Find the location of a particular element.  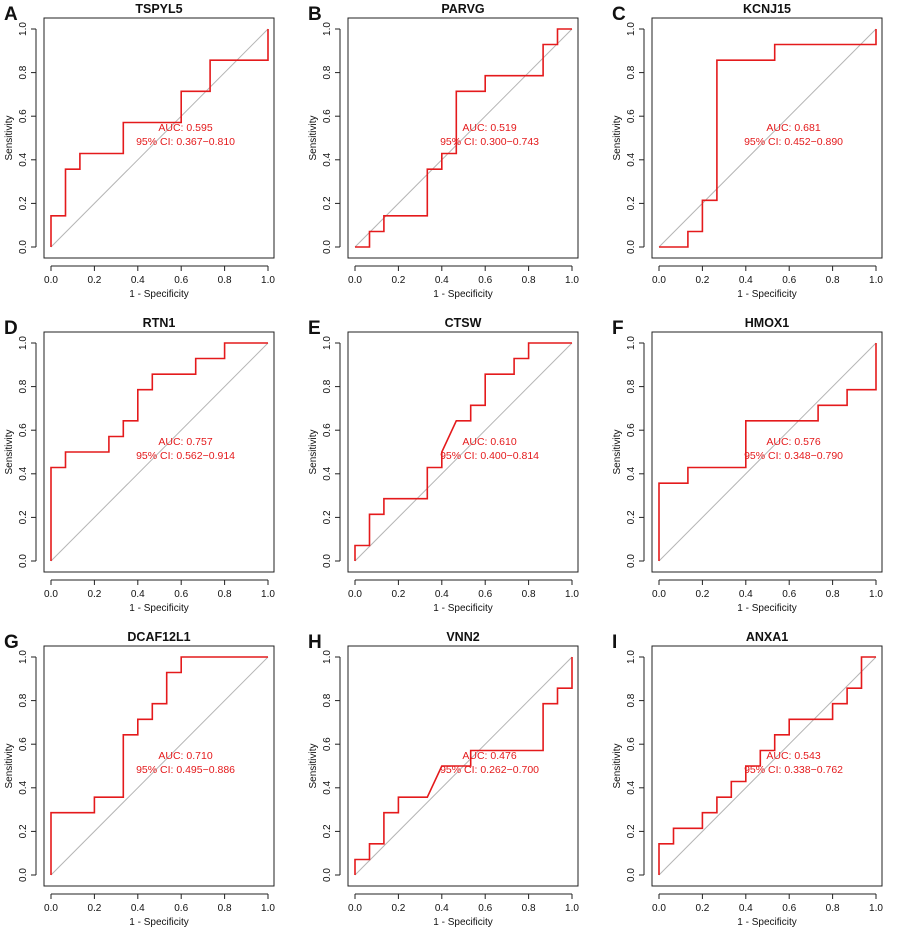

auc-label: AUC: 0.610 is located at coordinates (489, 442).